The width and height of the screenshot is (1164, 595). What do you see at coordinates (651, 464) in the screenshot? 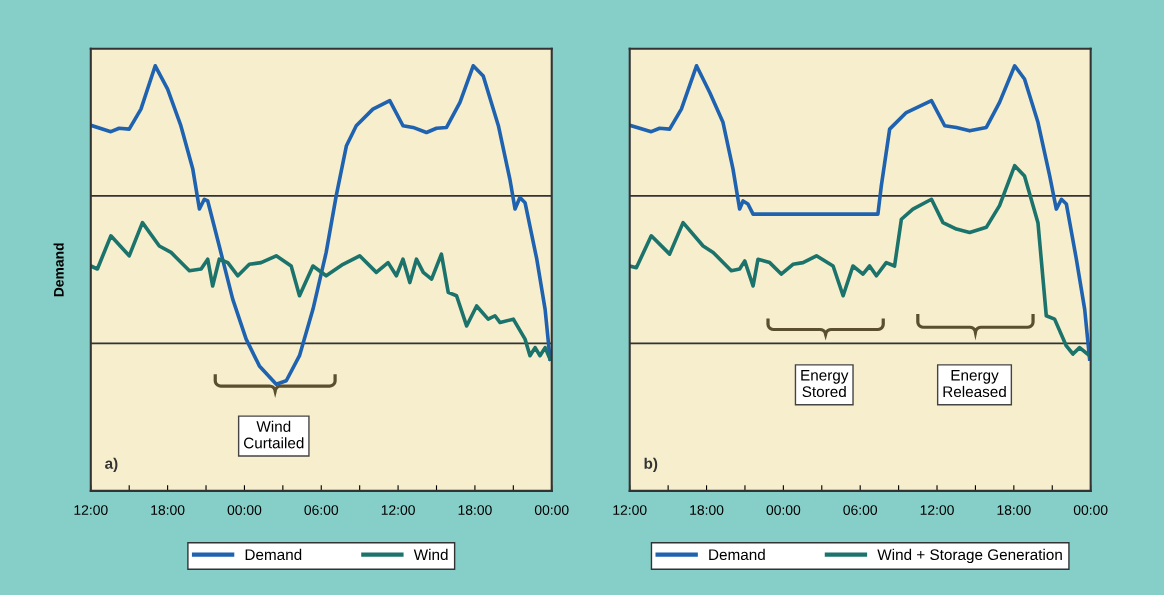
I see `annotation: b)` at bounding box center [651, 464].